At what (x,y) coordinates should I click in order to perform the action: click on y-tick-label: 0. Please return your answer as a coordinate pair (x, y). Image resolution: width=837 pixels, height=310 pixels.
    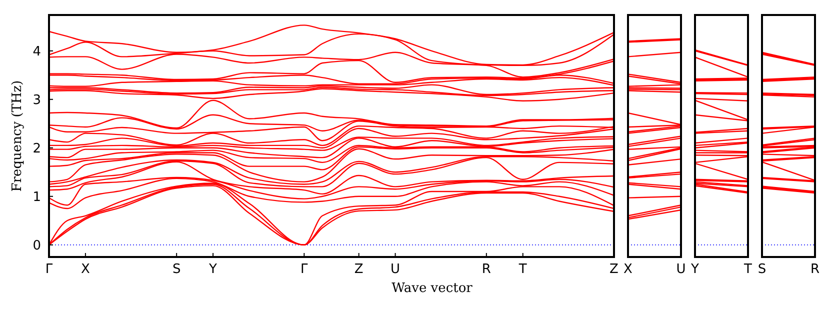
    Looking at the image, I should click on (36, 246).